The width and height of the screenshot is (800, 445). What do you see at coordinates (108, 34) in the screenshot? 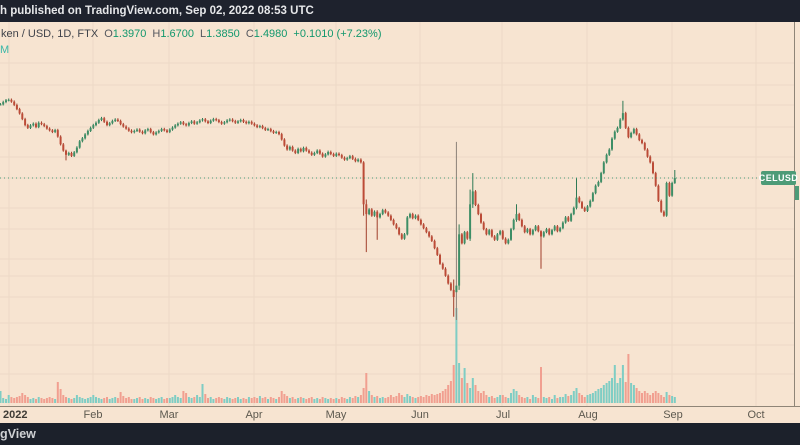
I see `open-label: O` at bounding box center [108, 34].